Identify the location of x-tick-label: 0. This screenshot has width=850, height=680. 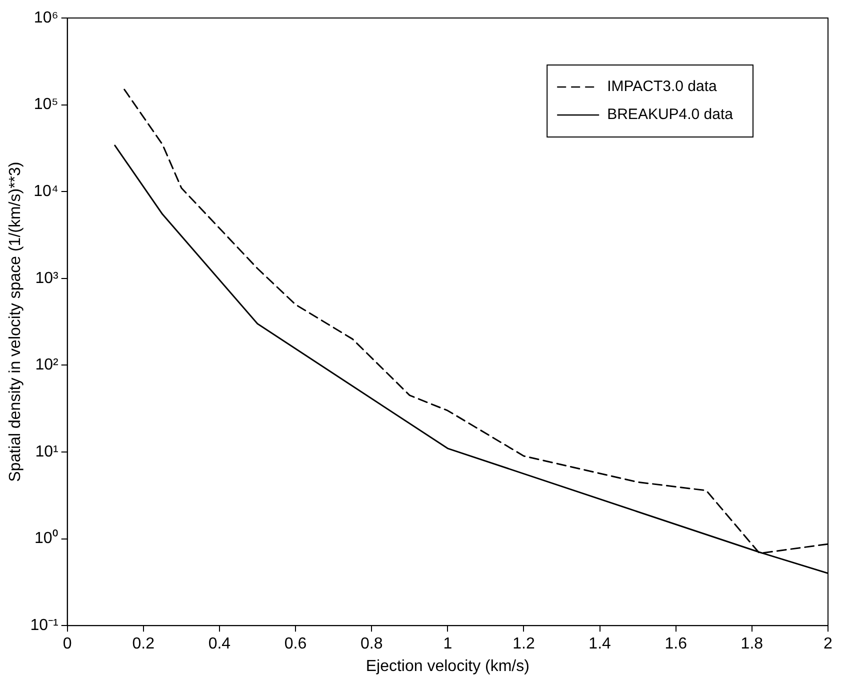
(67, 644).